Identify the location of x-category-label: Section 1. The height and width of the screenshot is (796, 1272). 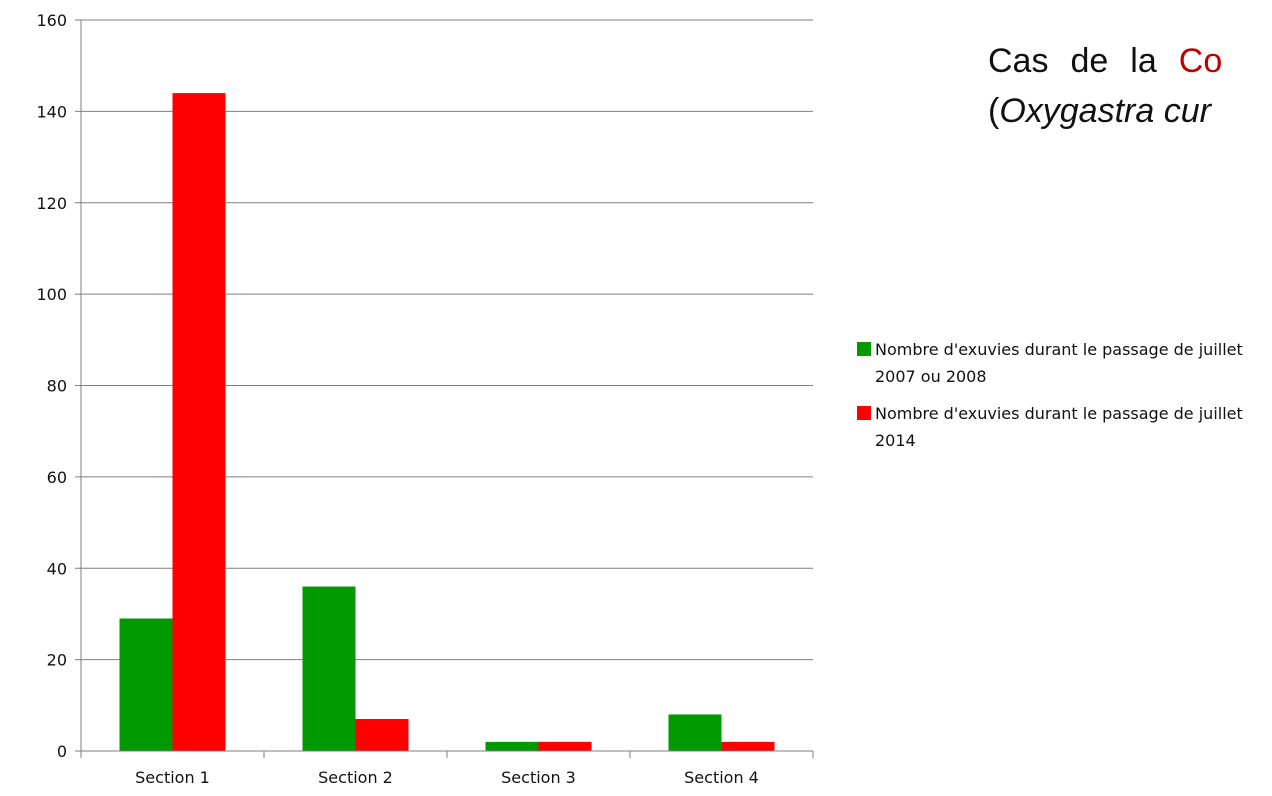
(172, 777).